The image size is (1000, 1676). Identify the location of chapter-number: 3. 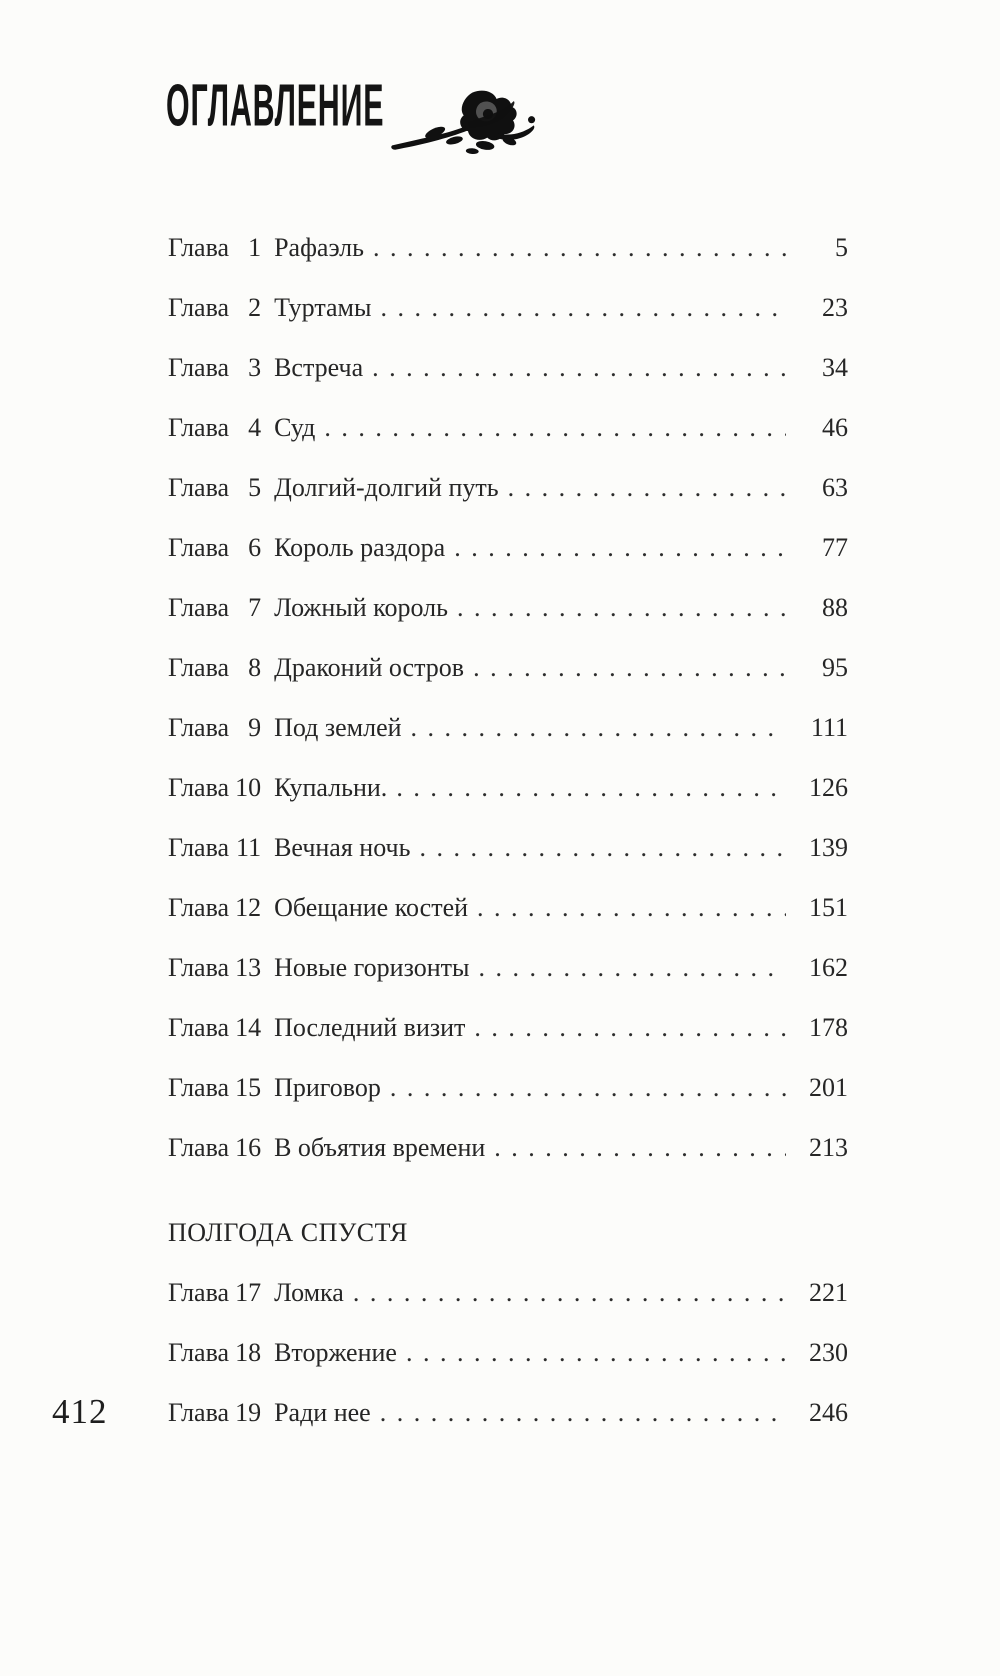
(255, 367).